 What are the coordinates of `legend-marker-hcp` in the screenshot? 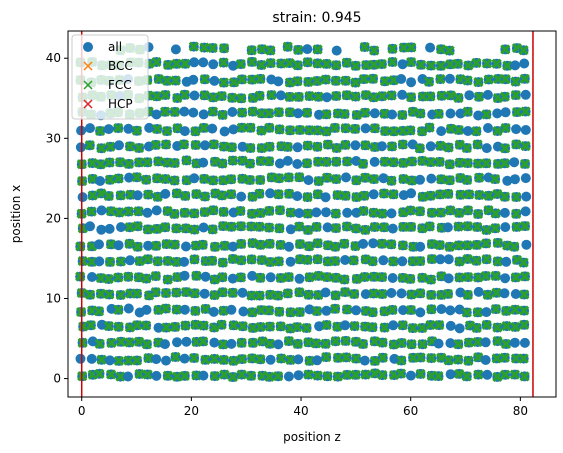 It's located at (88, 104).